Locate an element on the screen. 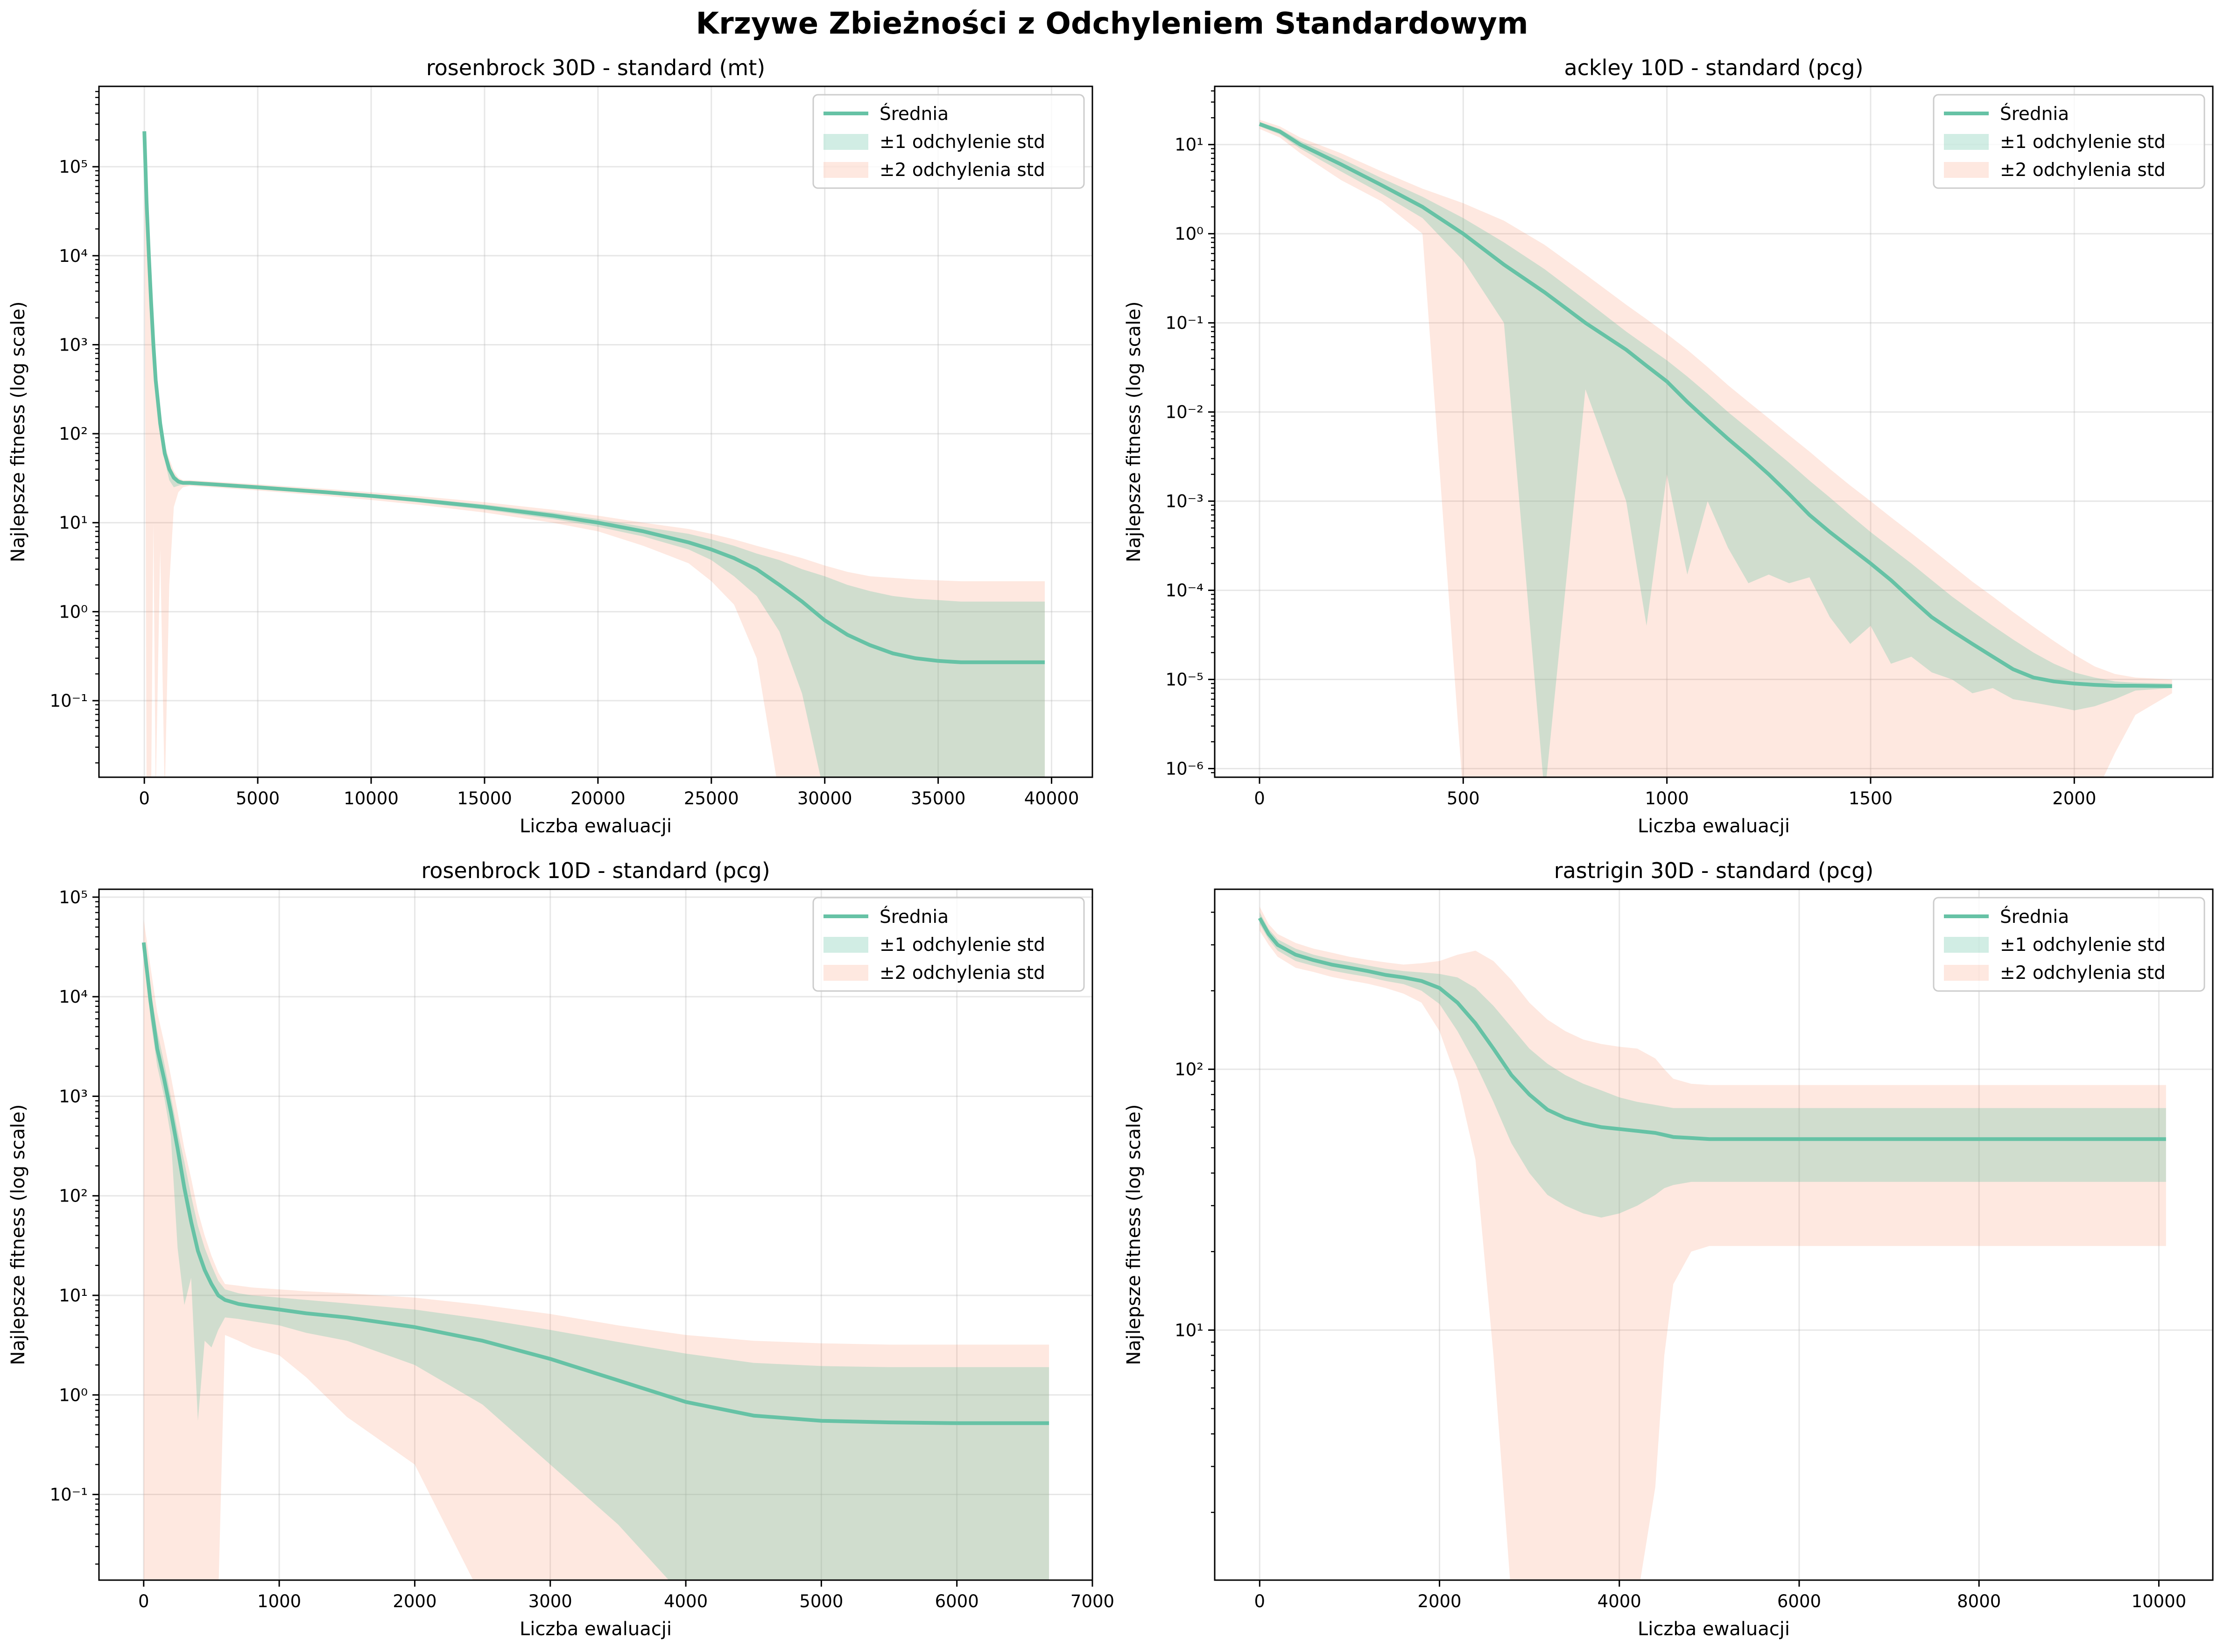 This screenshot has width=2224, height=1652. x-tick-label: 500 is located at coordinates (1463, 798).